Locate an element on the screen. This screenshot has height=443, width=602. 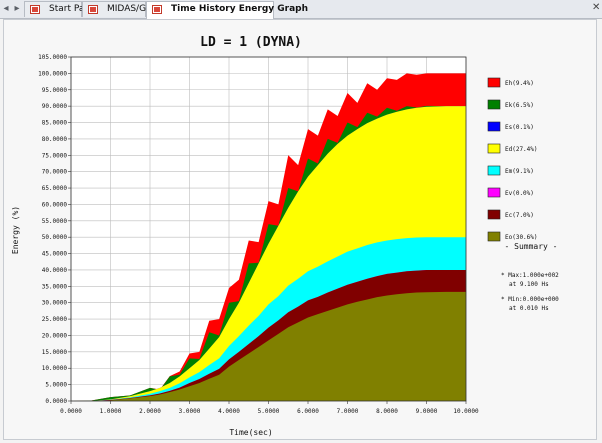
scroll-right-icon: ▸ is located at coordinates (17, 8).